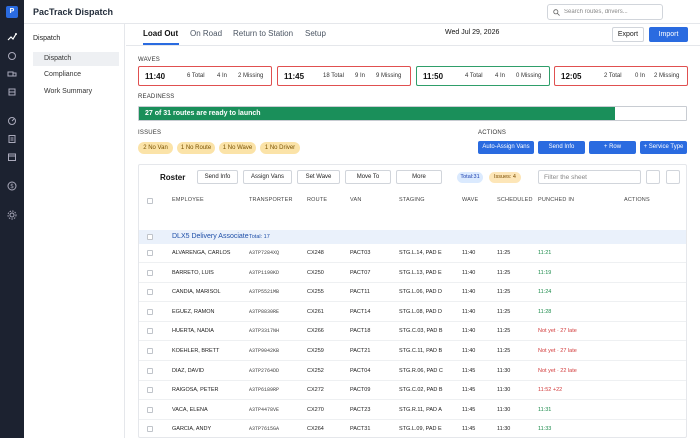 This screenshot has width=700, height=438. Describe the element at coordinates (264, 331) in the screenshot. I see `cell-transporter: A3TP3317NH` at that location.